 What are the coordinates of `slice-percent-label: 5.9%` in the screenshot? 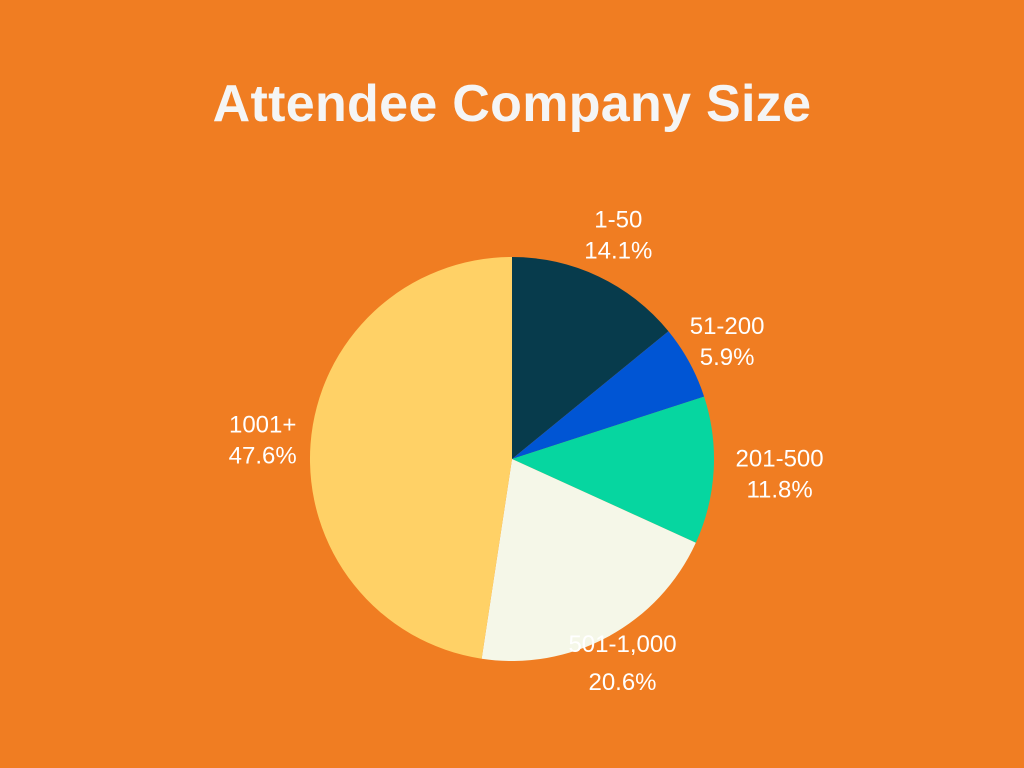 It's located at (727, 357).